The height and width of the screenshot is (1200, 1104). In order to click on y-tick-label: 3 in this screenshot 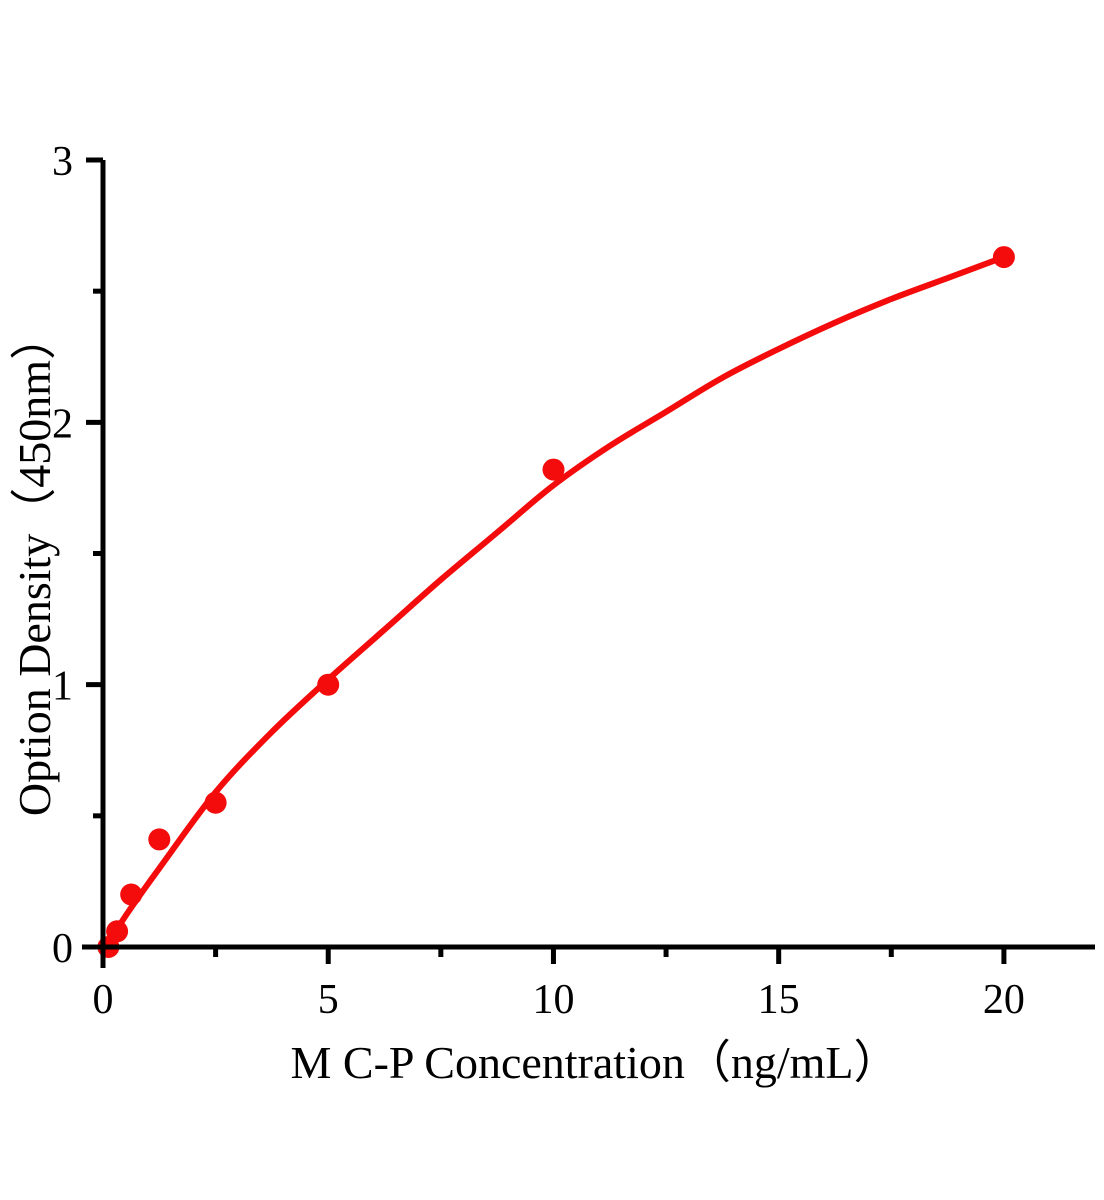, I will do `click(62, 162)`.